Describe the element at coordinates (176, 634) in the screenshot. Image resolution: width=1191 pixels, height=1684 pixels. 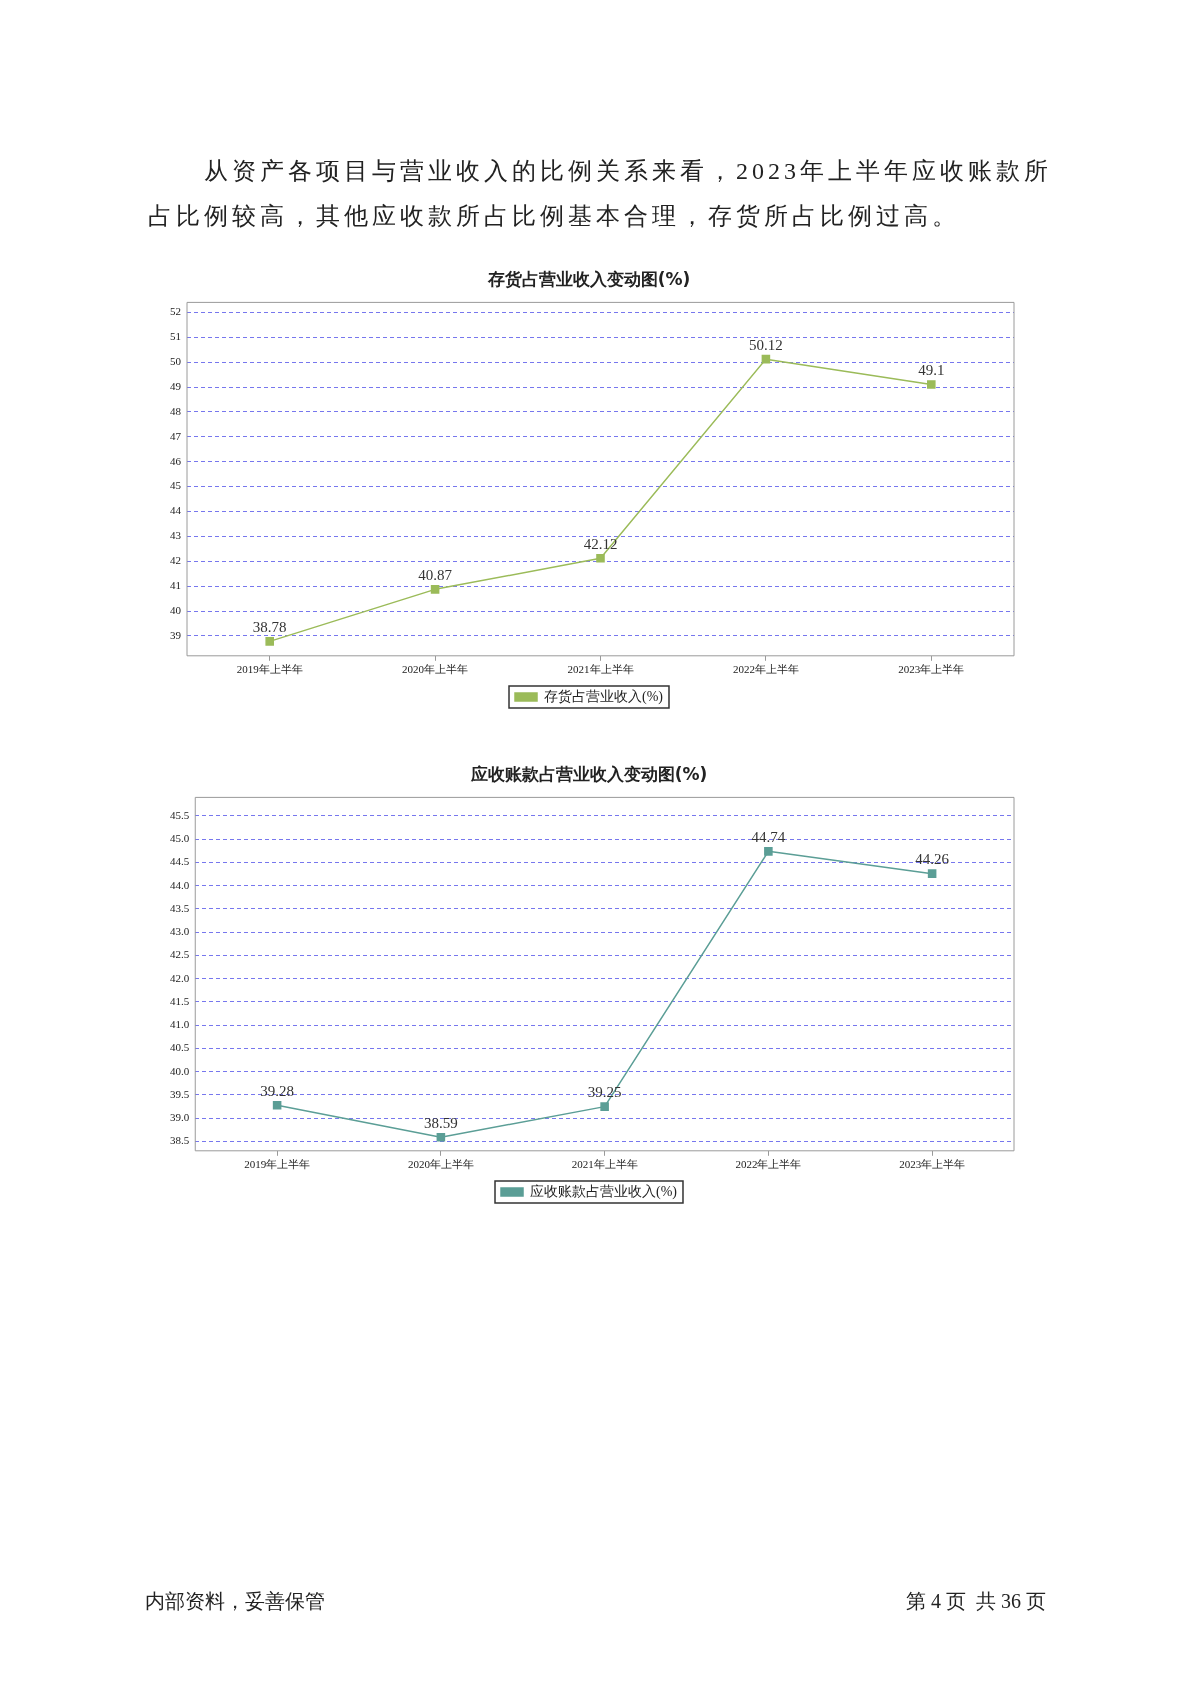
I see `y-tick-label: 39` at that location.